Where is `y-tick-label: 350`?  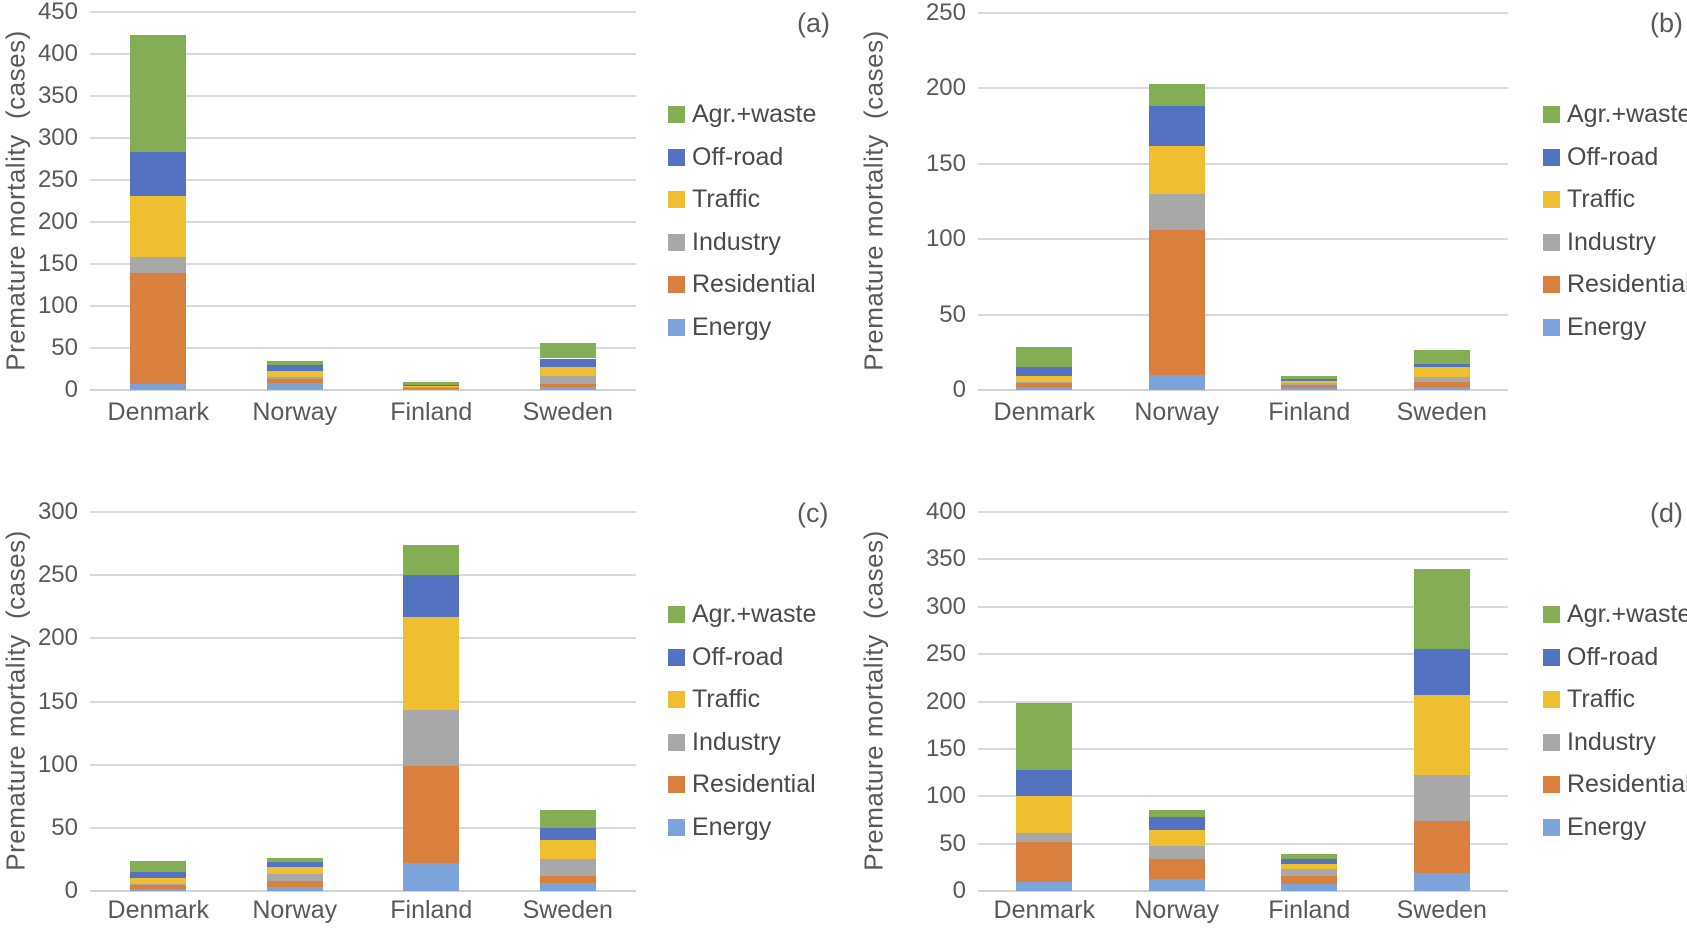 y-tick-label: 350 is located at coordinates (945, 559).